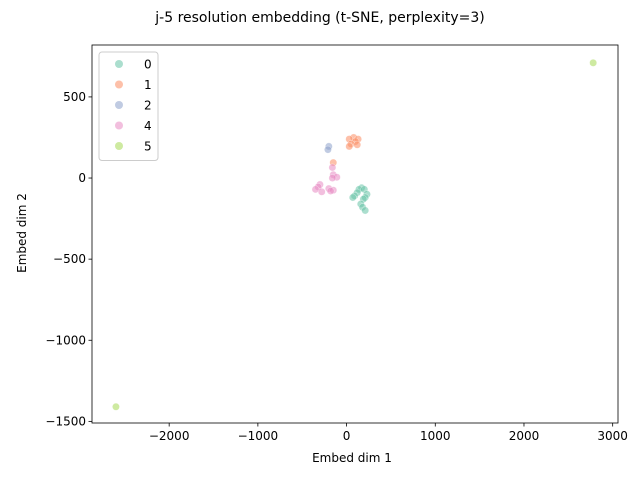 This screenshot has height=480, width=640. Describe the element at coordinates (435, 436) in the screenshot. I see `x-tick-label: 1000` at that location.